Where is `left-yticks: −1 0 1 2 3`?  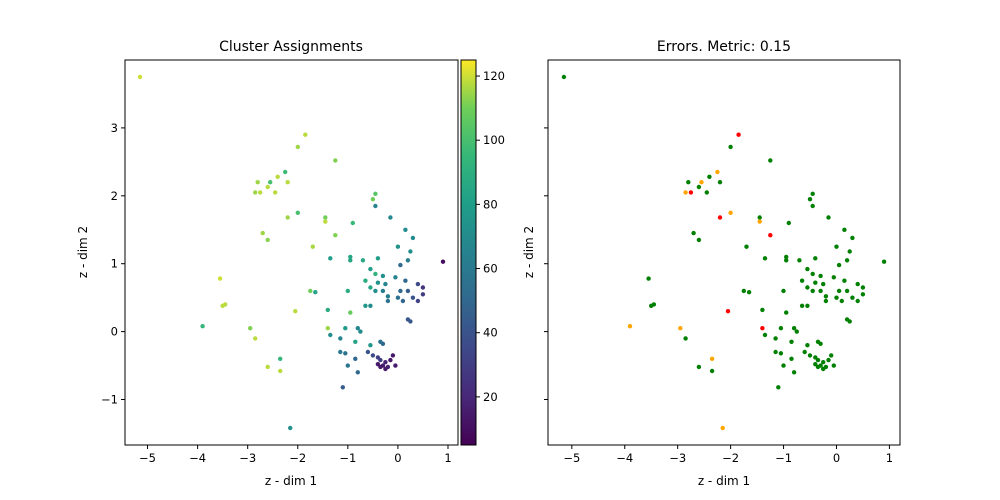 left-yticks: −1 0 1 2 3 is located at coordinates (113, 264).